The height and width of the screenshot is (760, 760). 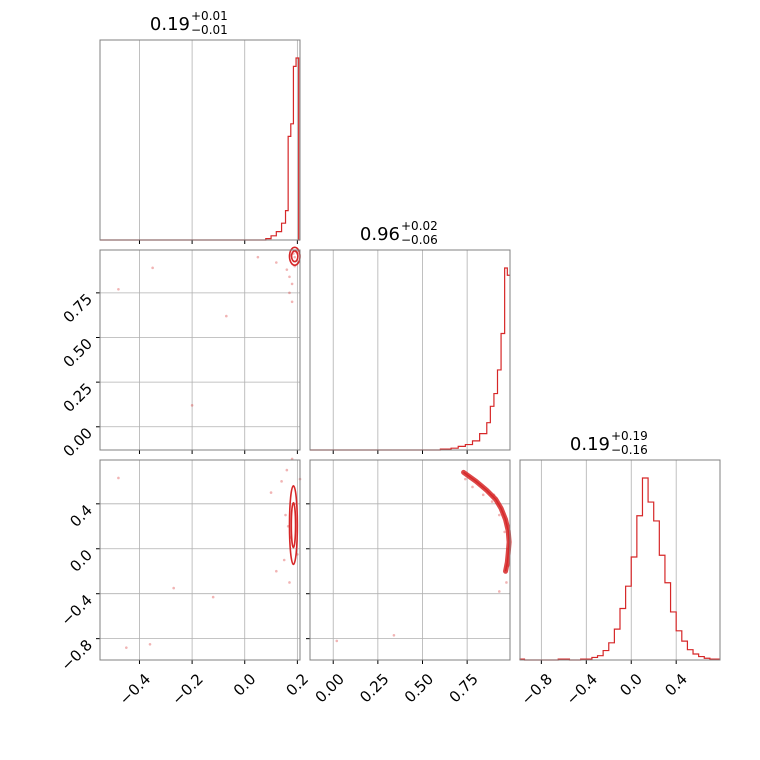 What do you see at coordinates (676, 685) in the screenshot?
I see `x-tick-label-2-3: 0.4` at bounding box center [676, 685].